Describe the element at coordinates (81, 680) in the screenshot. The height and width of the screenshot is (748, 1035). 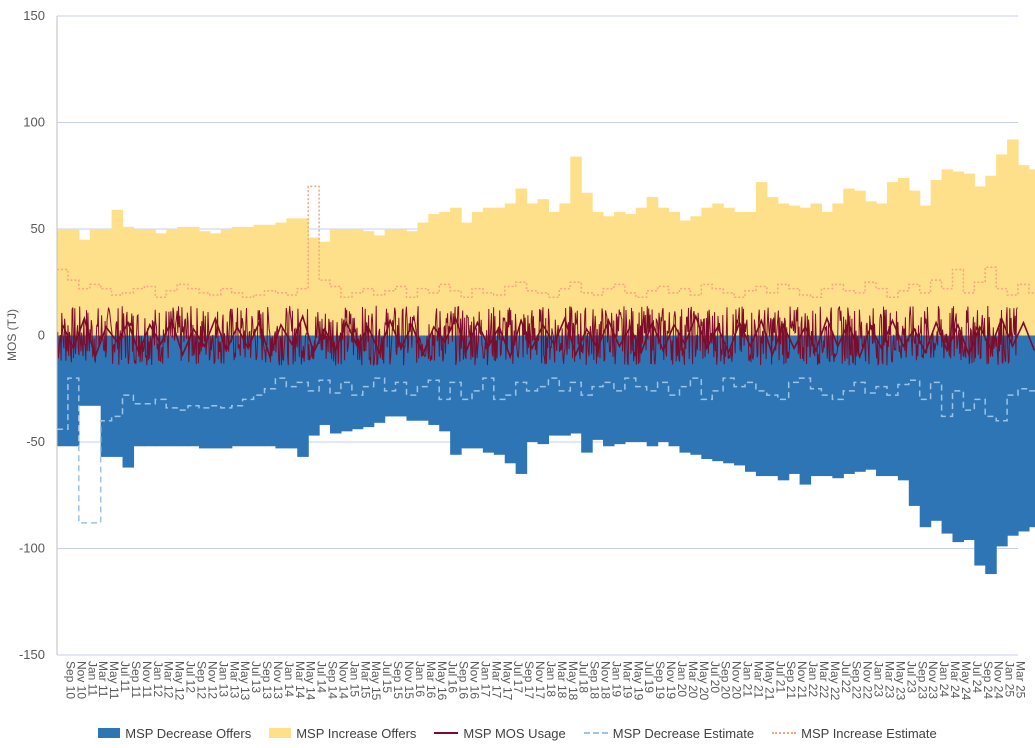
I see `x-tick-label: Nov 10` at that location.